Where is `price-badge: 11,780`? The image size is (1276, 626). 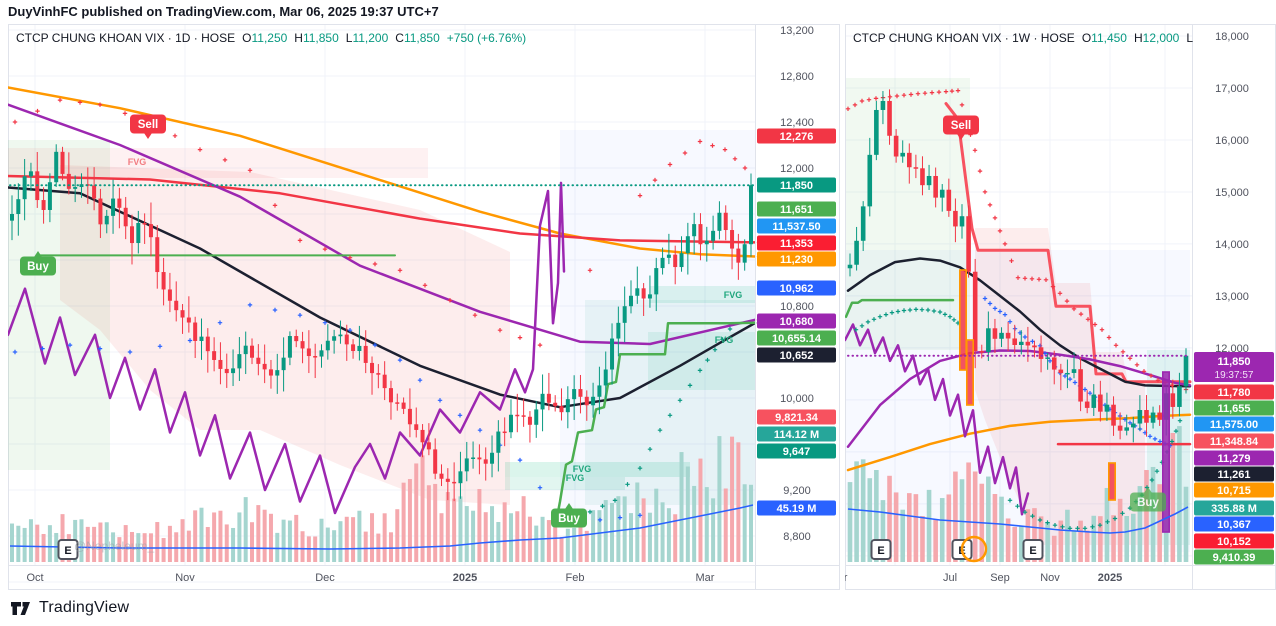
price-badge: 11,780 is located at coordinates (1234, 392).